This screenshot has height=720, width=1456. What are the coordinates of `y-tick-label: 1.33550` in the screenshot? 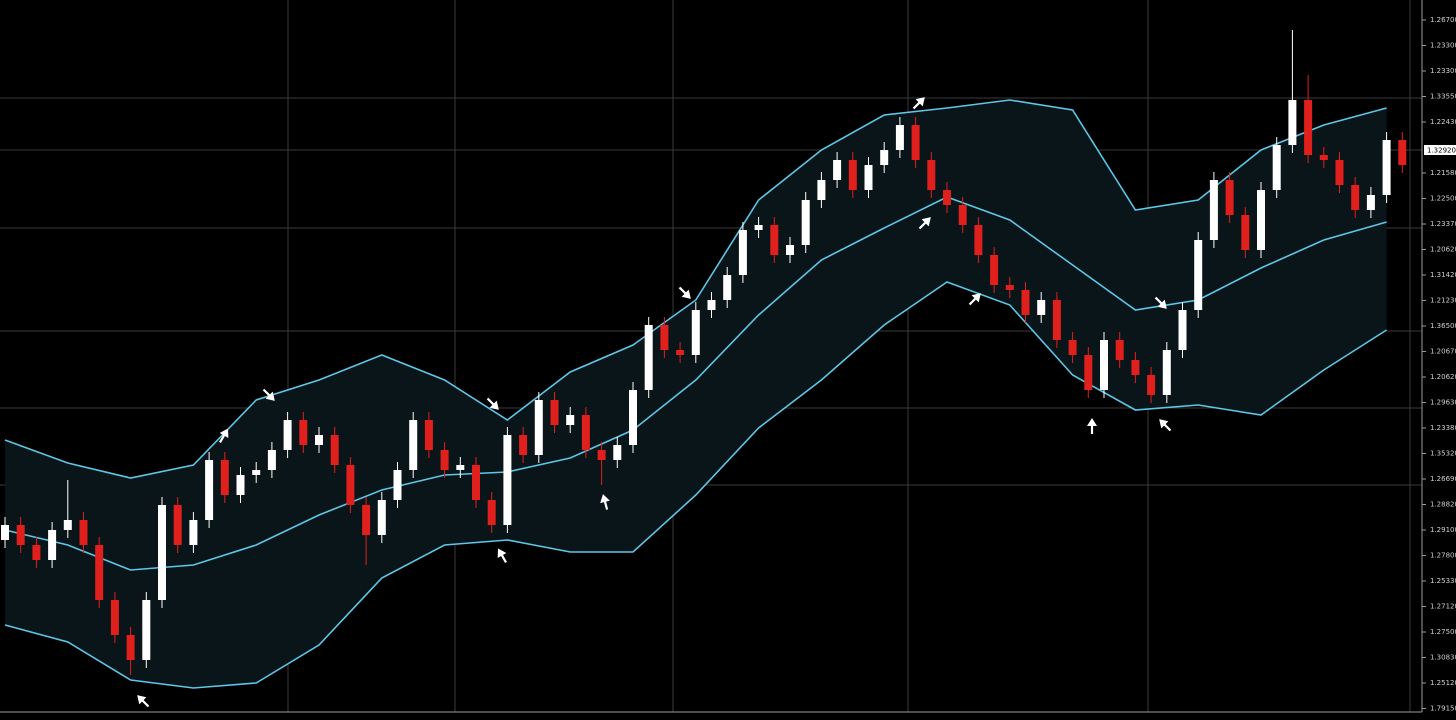 It's located at (1443, 97).